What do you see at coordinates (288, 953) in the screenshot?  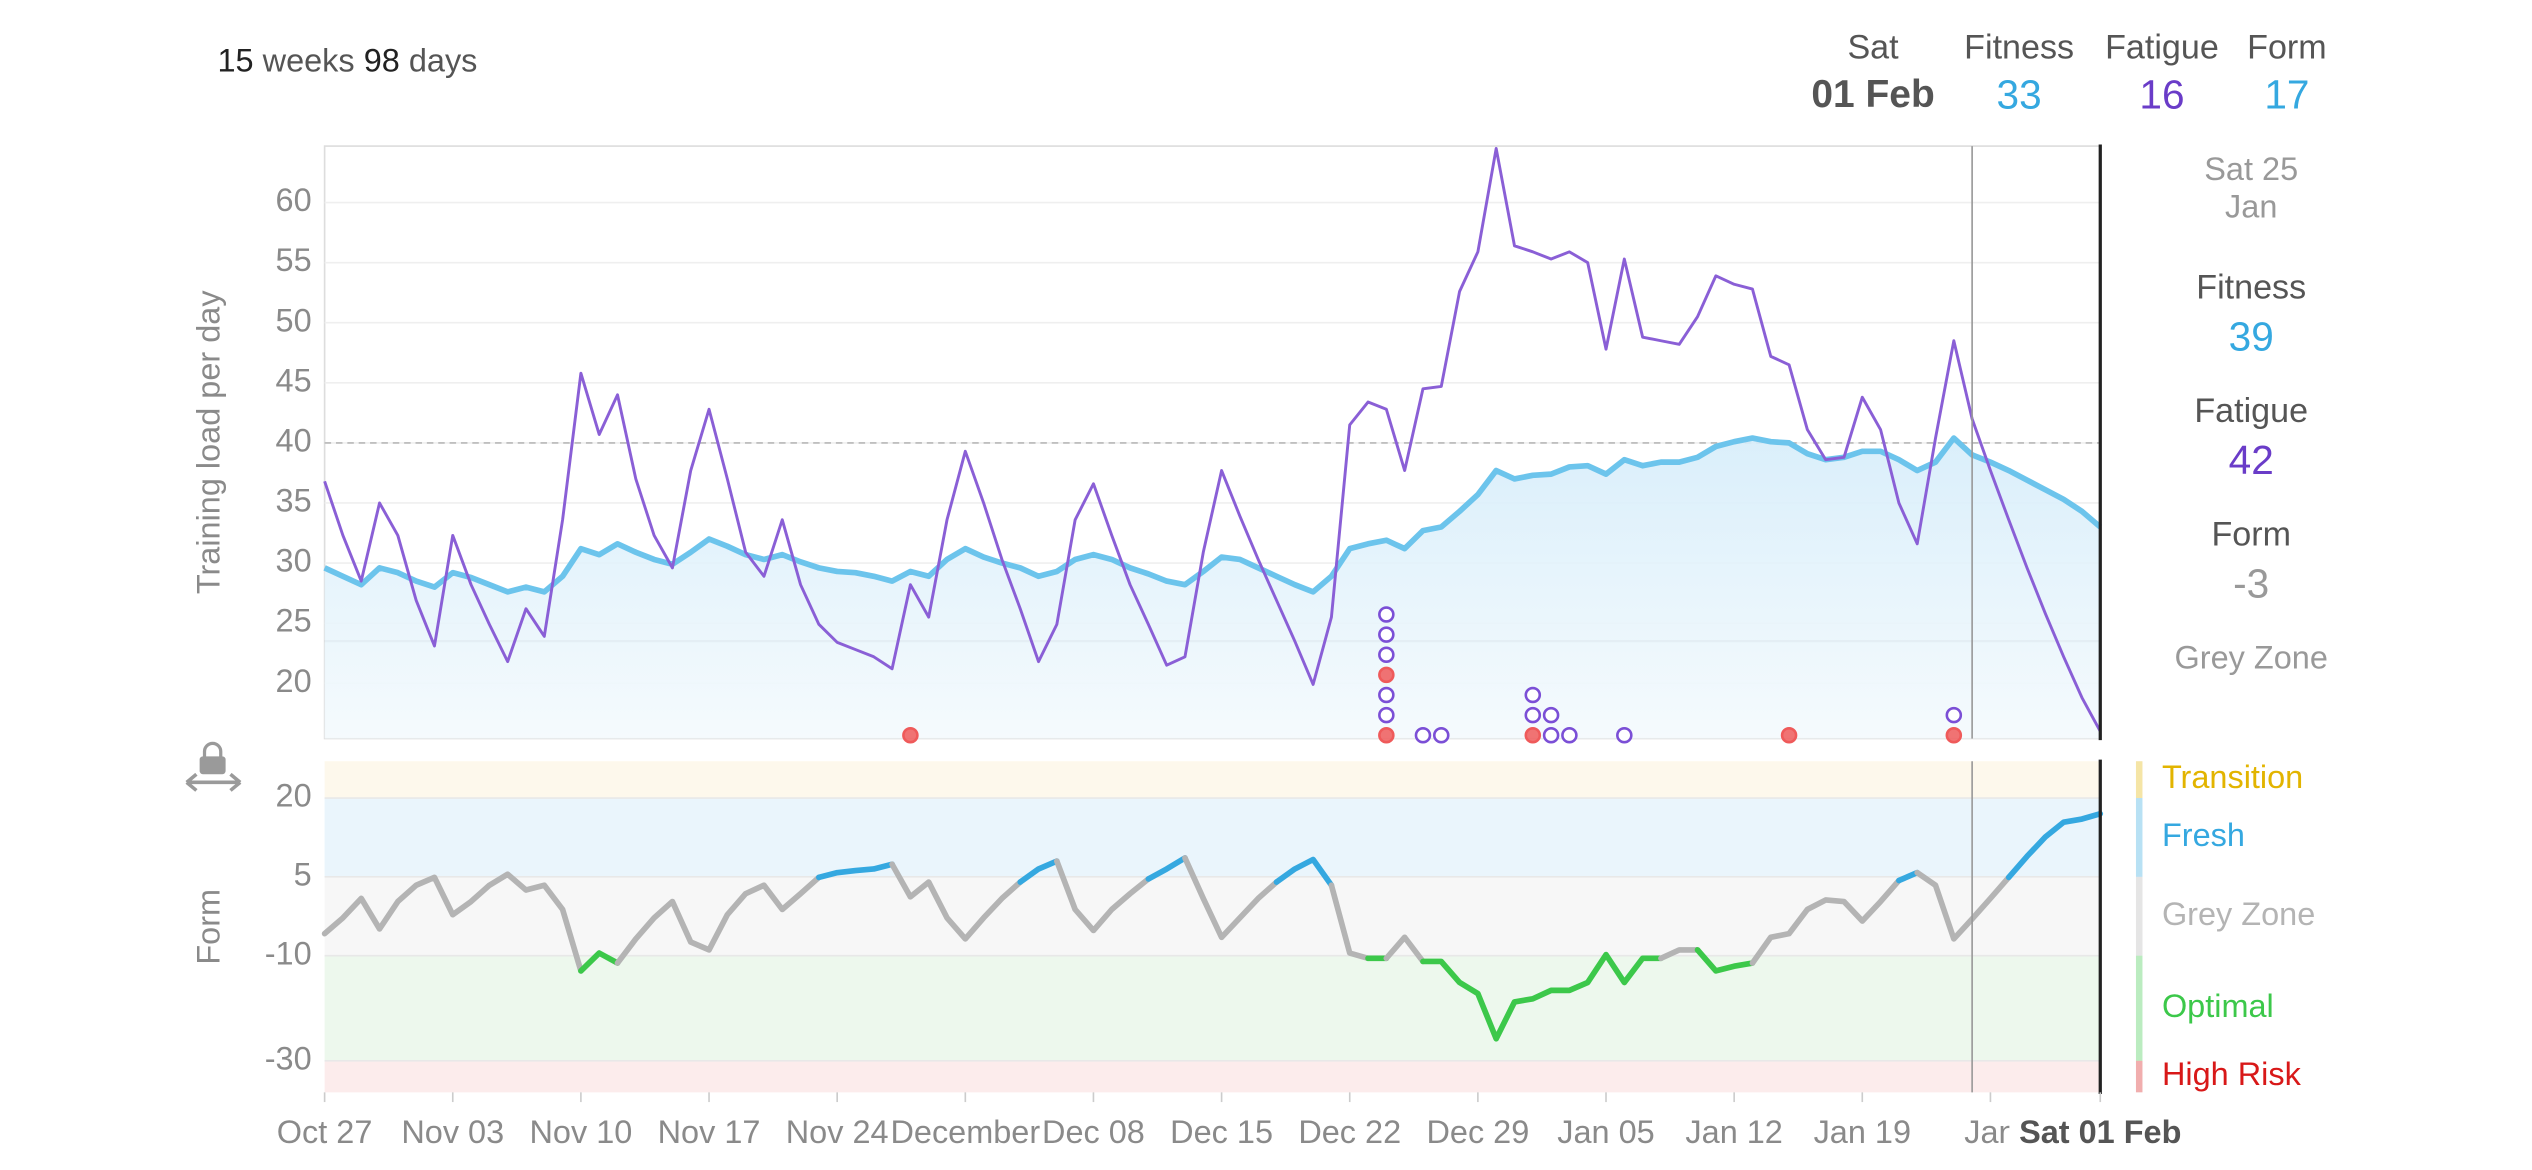 I see `y-tick-label: -10` at bounding box center [288, 953].